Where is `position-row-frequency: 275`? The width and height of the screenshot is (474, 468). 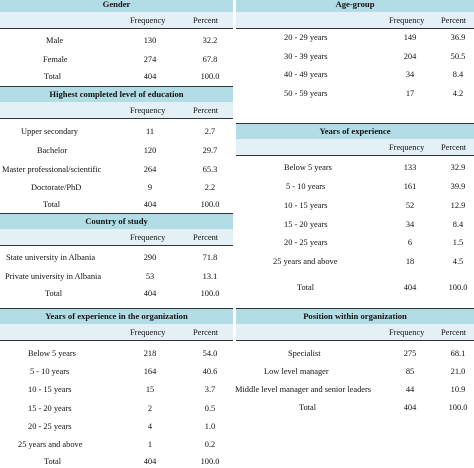 position-row-frequency: 275 is located at coordinates (410, 353).